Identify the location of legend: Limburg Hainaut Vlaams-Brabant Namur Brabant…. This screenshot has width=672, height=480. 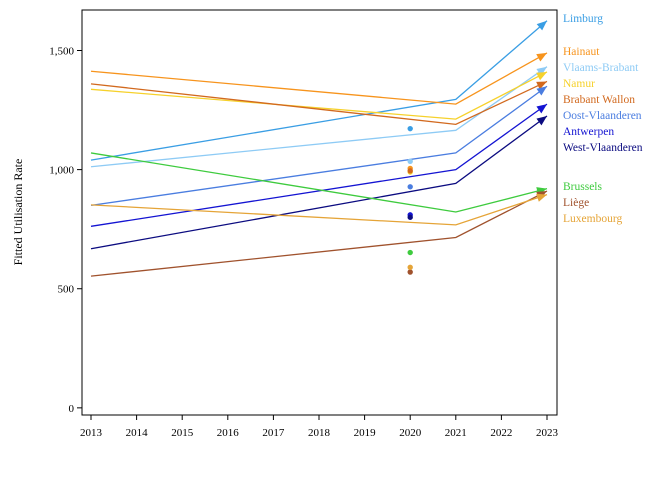
(603, 119).